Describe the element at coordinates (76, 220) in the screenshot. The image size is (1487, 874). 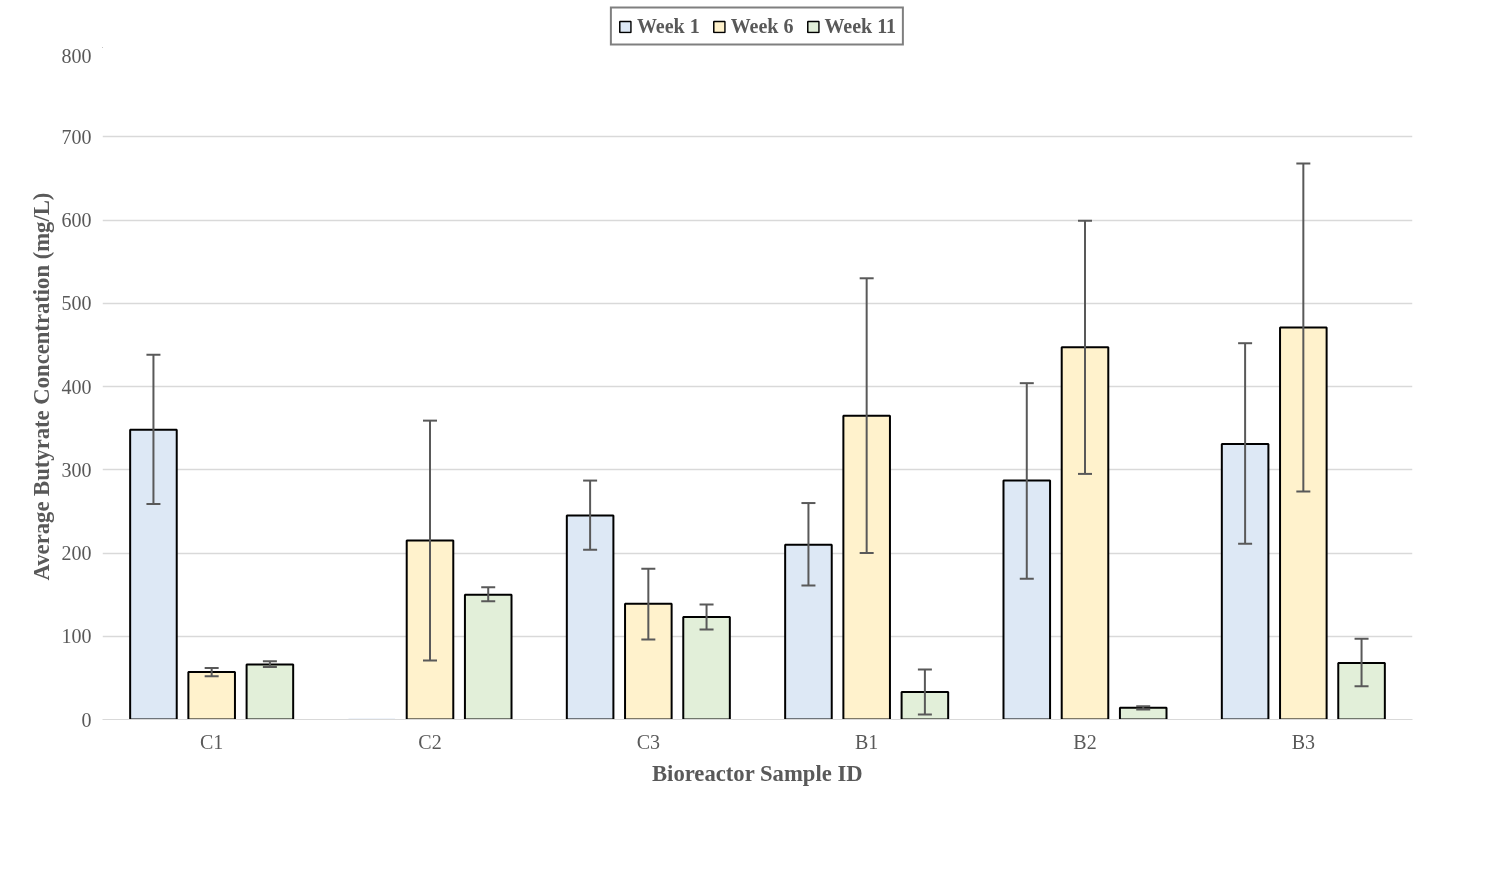
I see `y-tick-label: 600` at that location.